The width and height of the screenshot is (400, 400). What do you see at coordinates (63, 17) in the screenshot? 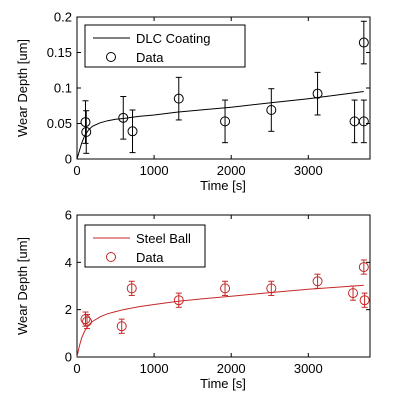
I see `y-tick-label: 0.2` at bounding box center [63, 17].